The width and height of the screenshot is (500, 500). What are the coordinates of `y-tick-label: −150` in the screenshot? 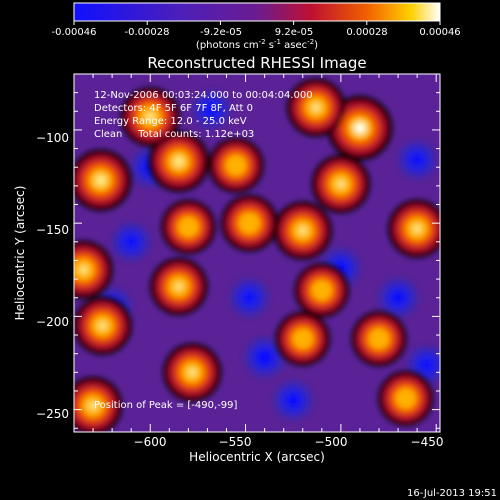 It's located at (52, 230).